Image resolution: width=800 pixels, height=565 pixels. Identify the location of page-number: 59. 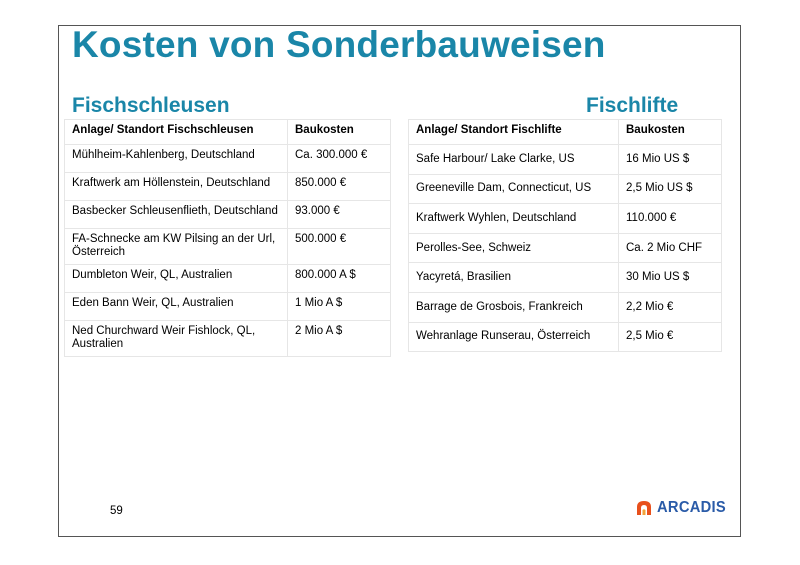
(116, 511).